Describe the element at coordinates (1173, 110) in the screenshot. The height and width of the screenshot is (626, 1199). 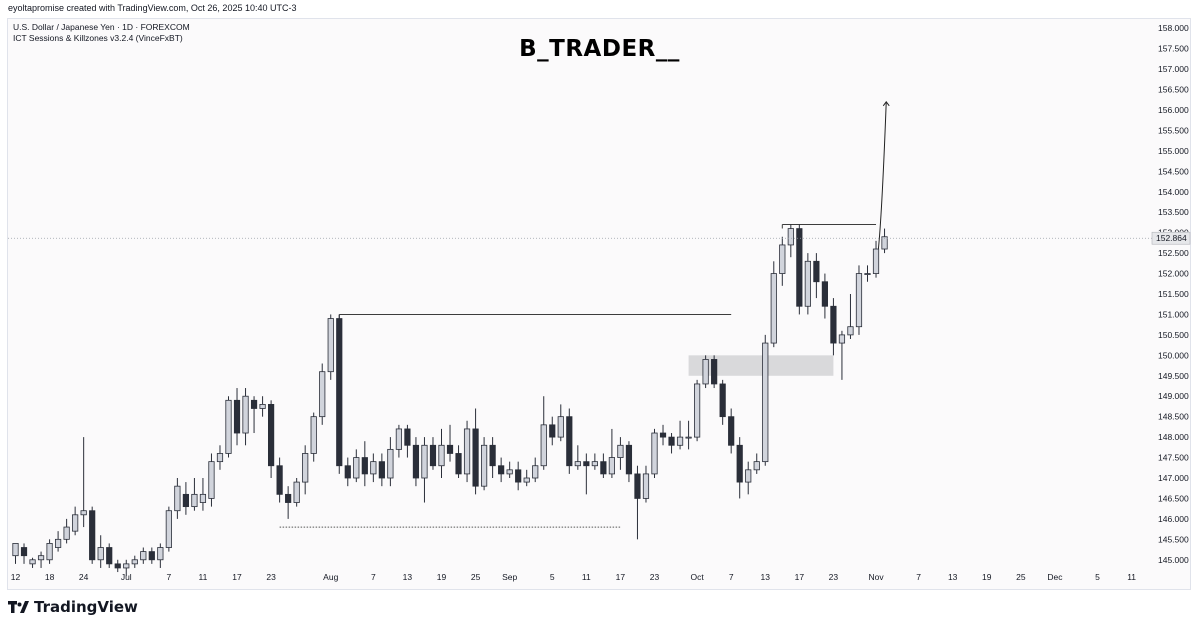
I see `y-tick-label: 156.000` at that location.